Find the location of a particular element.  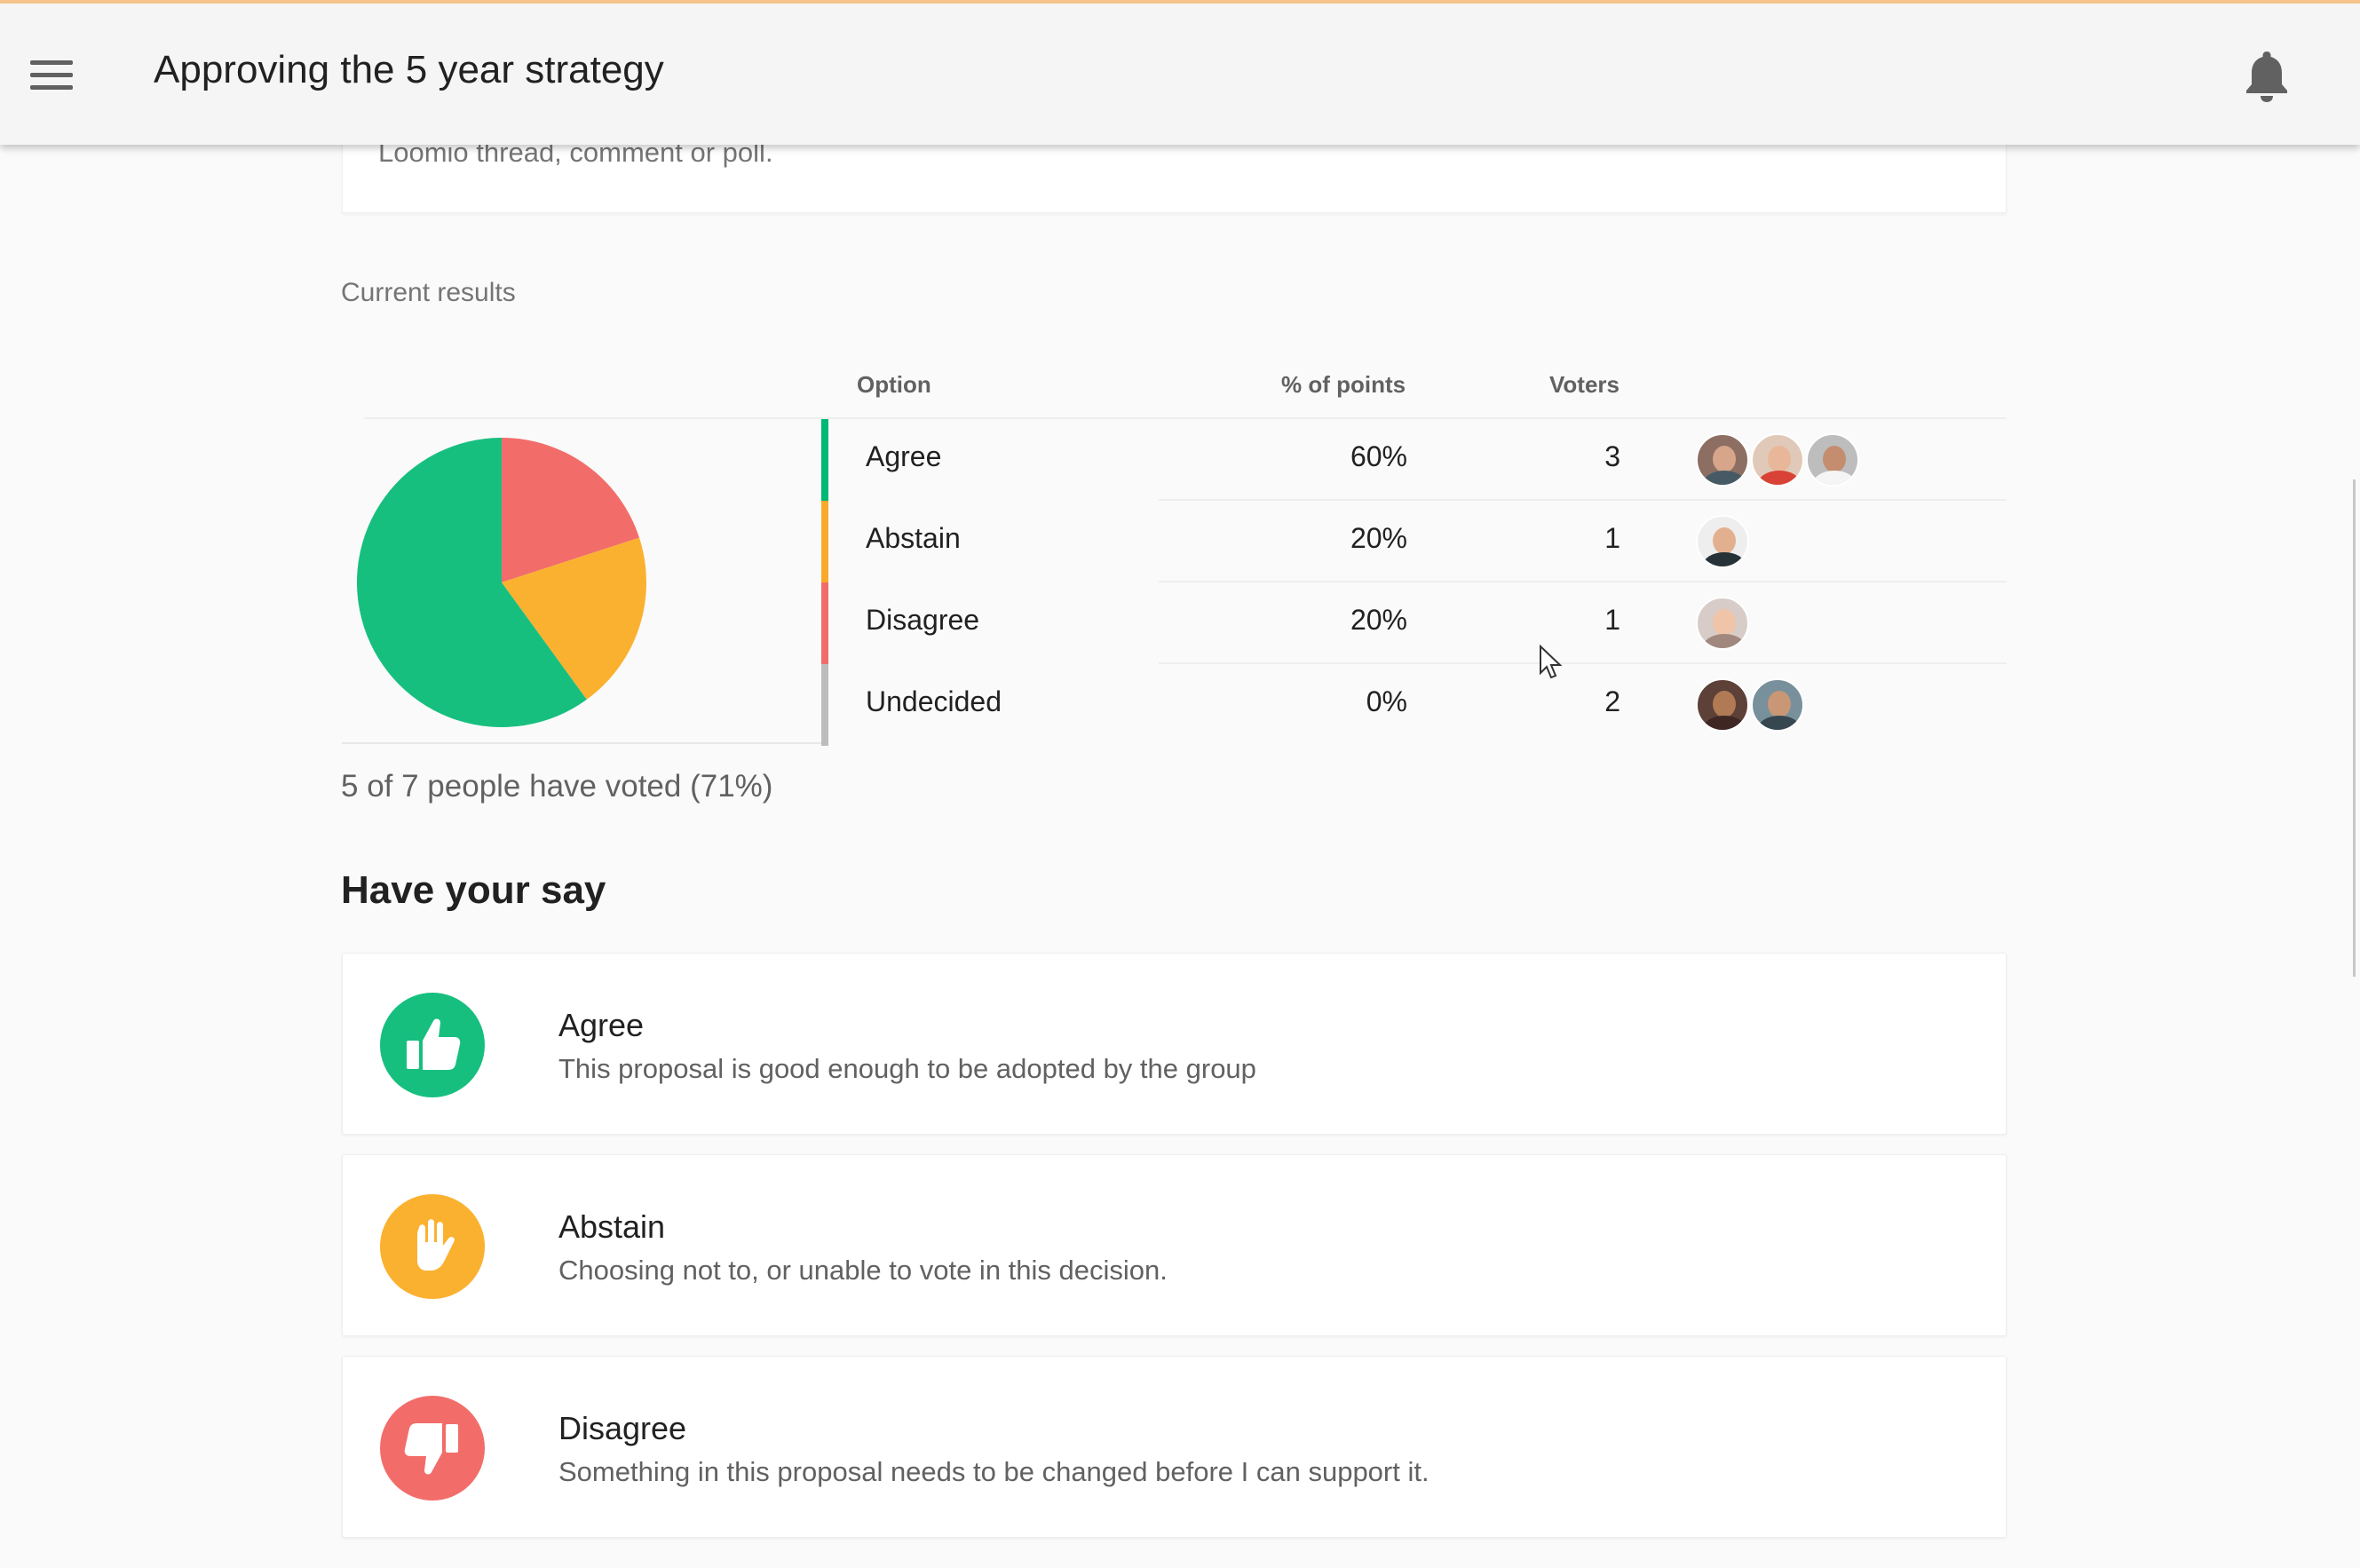

have-your-say-heading: Have your say is located at coordinates (473, 890).